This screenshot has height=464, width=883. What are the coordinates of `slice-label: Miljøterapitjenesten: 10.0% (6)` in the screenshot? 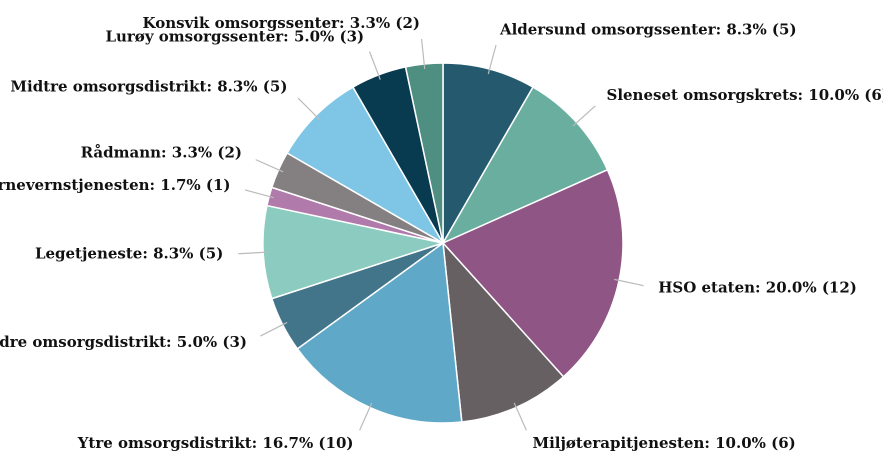 It's located at (663, 443).